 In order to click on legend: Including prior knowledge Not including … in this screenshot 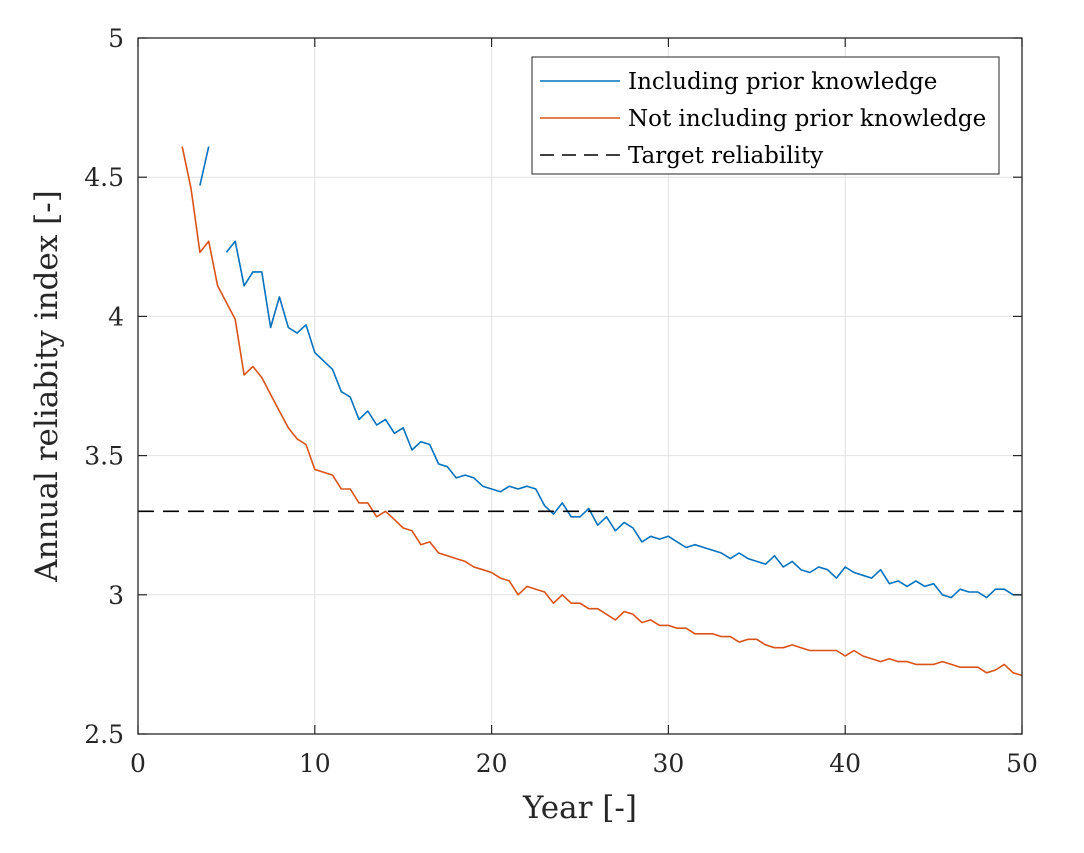, I will do `click(765, 115)`.